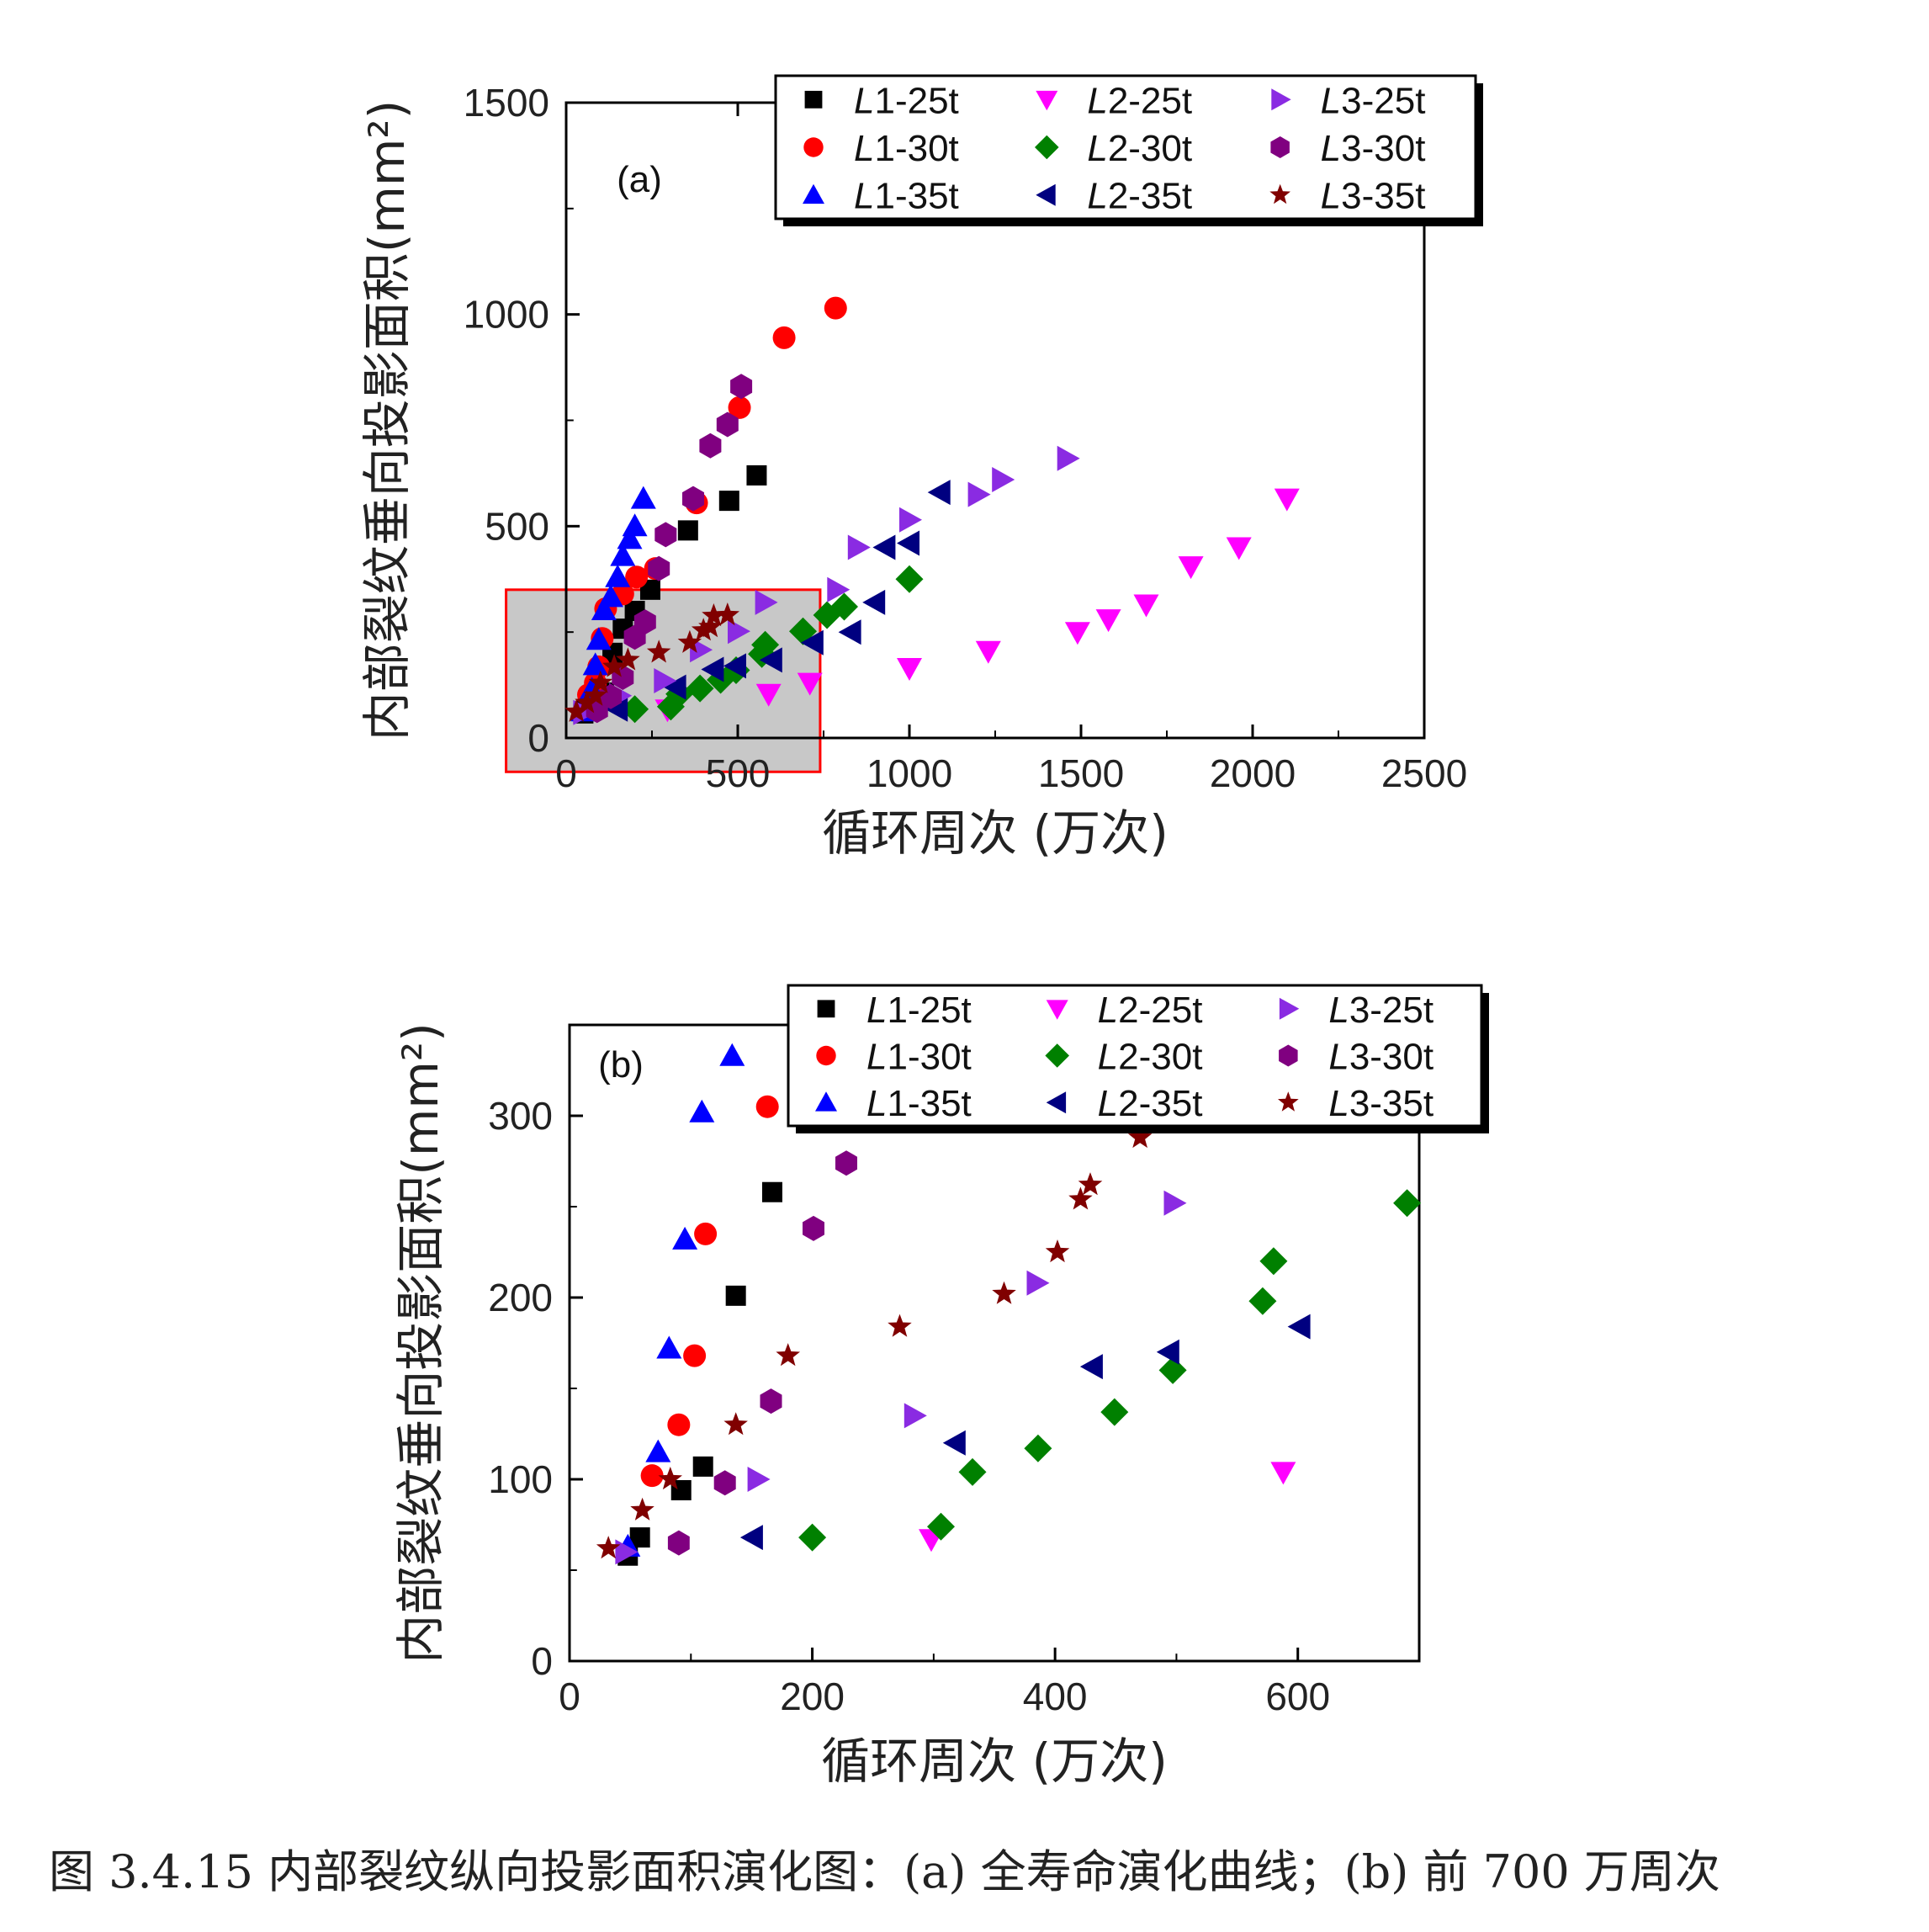 Image resolution: width=1929 pixels, height=1932 pixels. Describe the element at coordinates (812, 1696) in the screenshot. I see `x-tick-label: 200` at that location.